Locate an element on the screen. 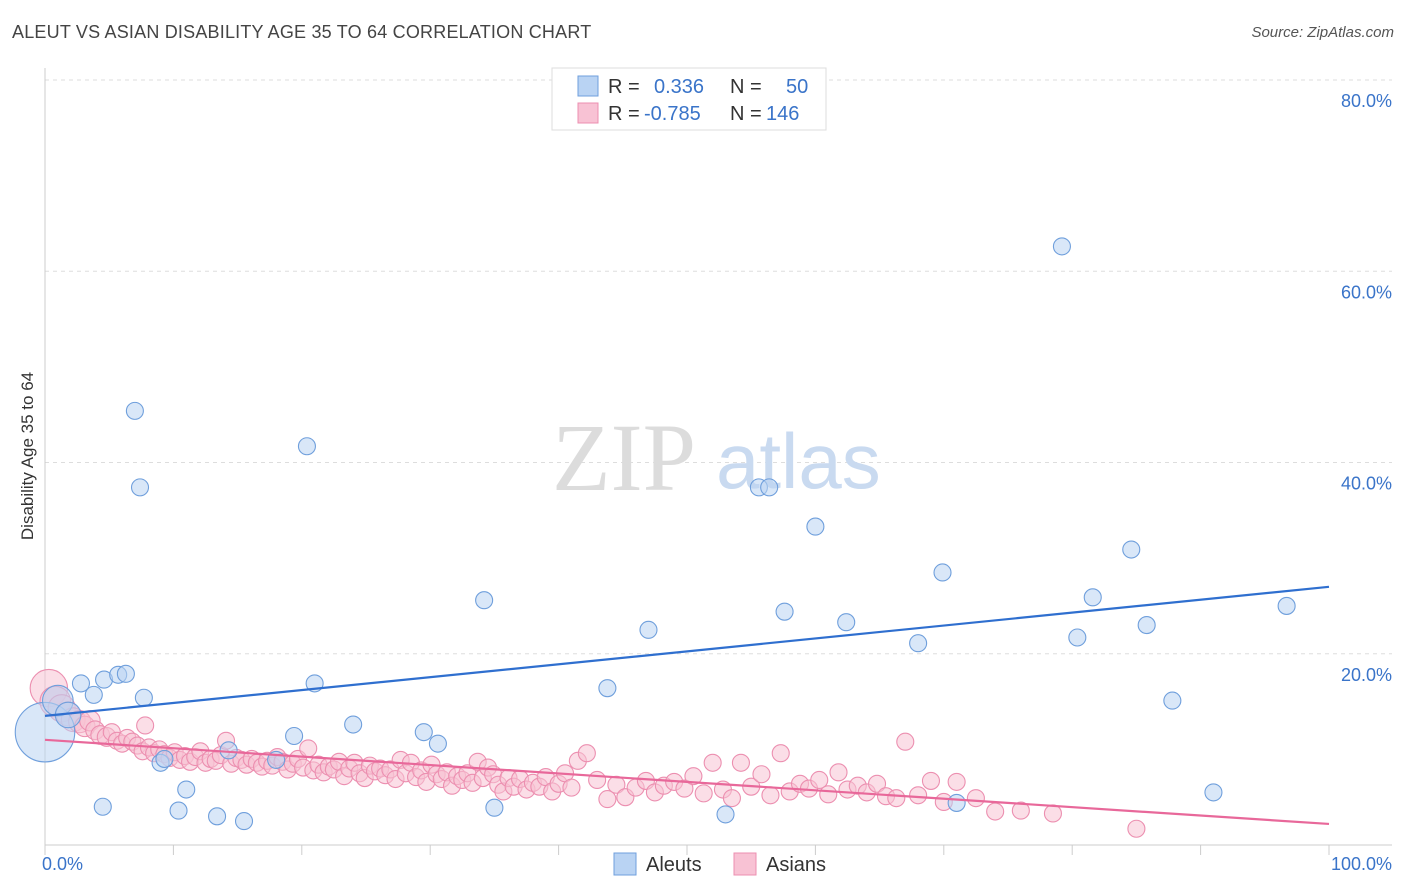 Image resolution: width=1406 pixels, height=892 pixels. series-legend: Aleuts Asians is located at coordinates (719, 864).